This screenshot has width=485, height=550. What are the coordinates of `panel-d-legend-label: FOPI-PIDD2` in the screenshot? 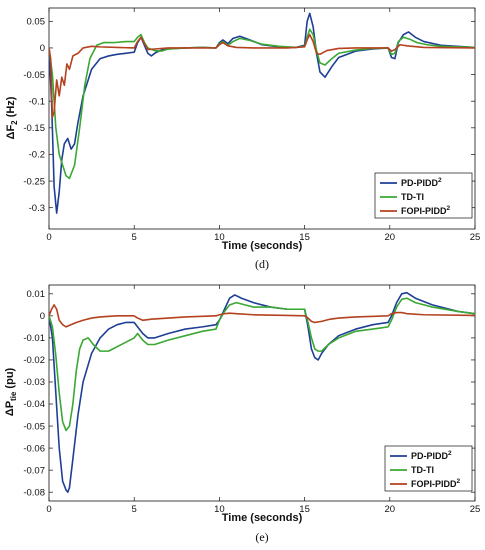 It's located at (426, 210).